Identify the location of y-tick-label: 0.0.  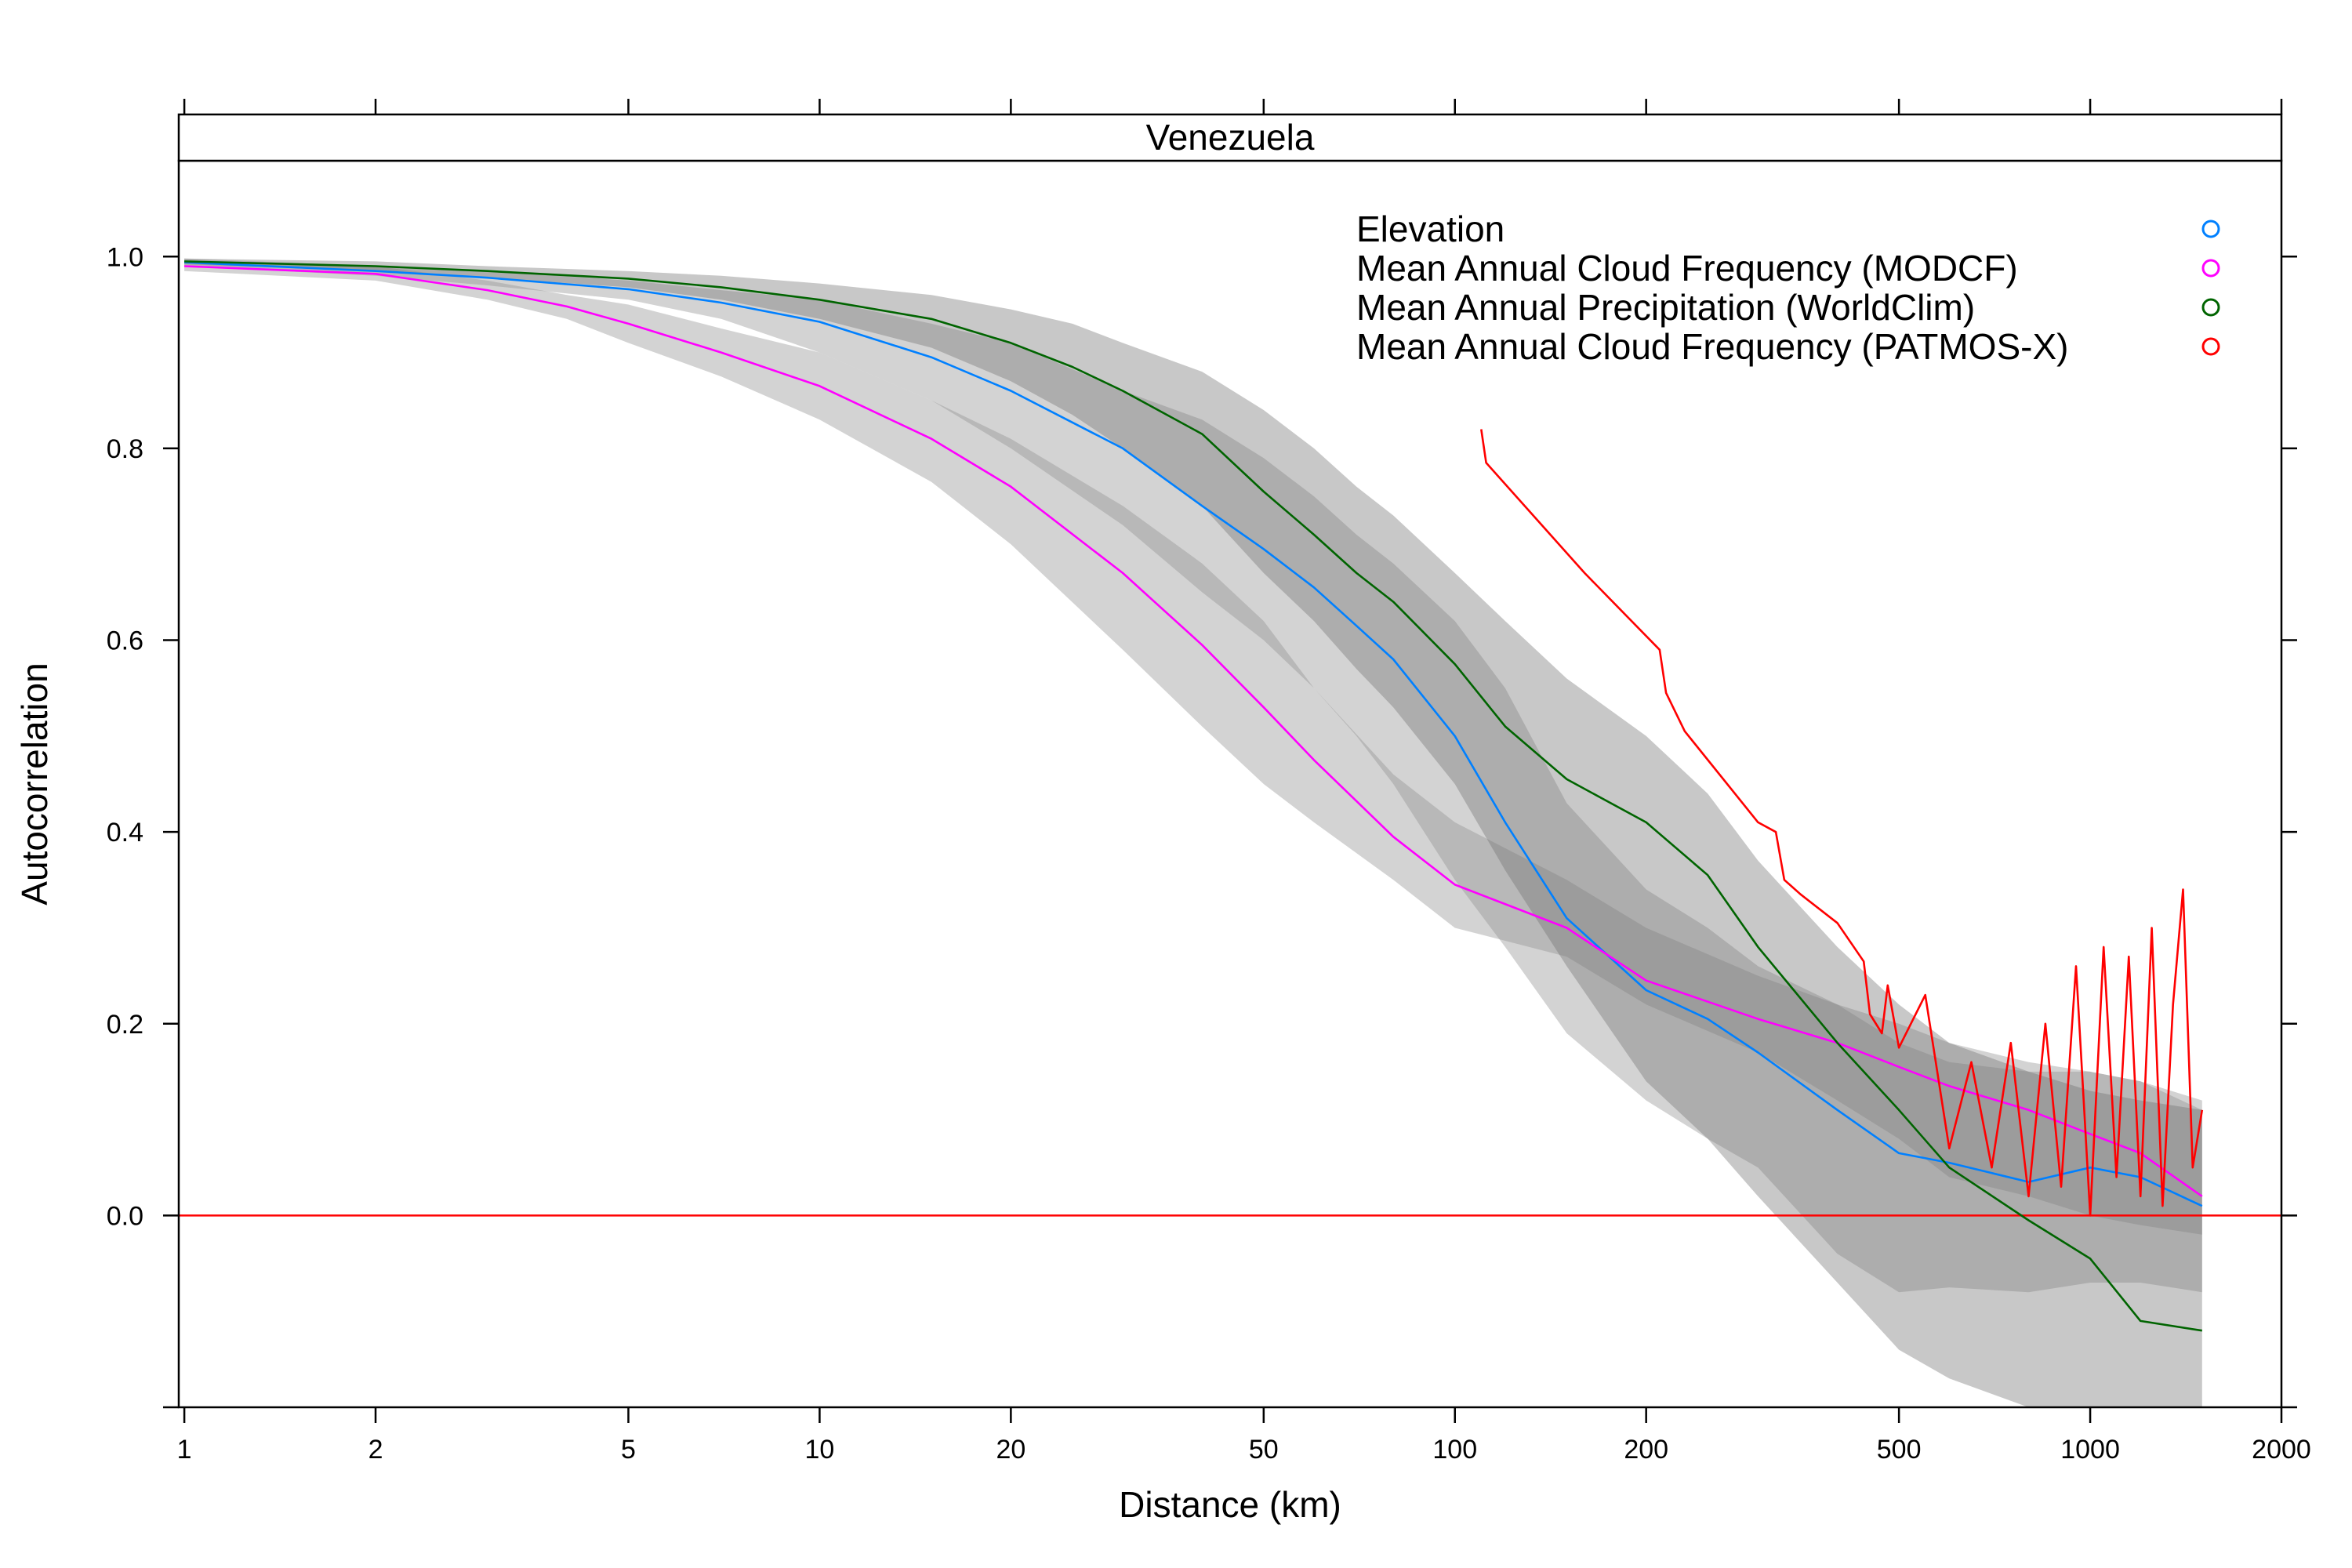
(125, 1216).